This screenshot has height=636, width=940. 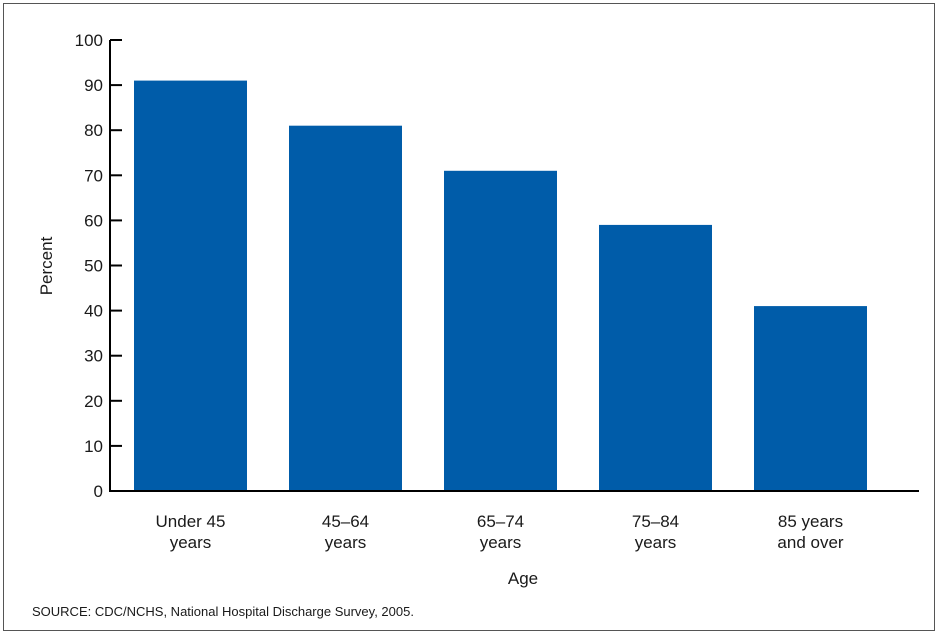 What do you see at coordinates (98, 491) in the screenshot?
I see `y-tick-label: 0` at bounding box center [98, 491].